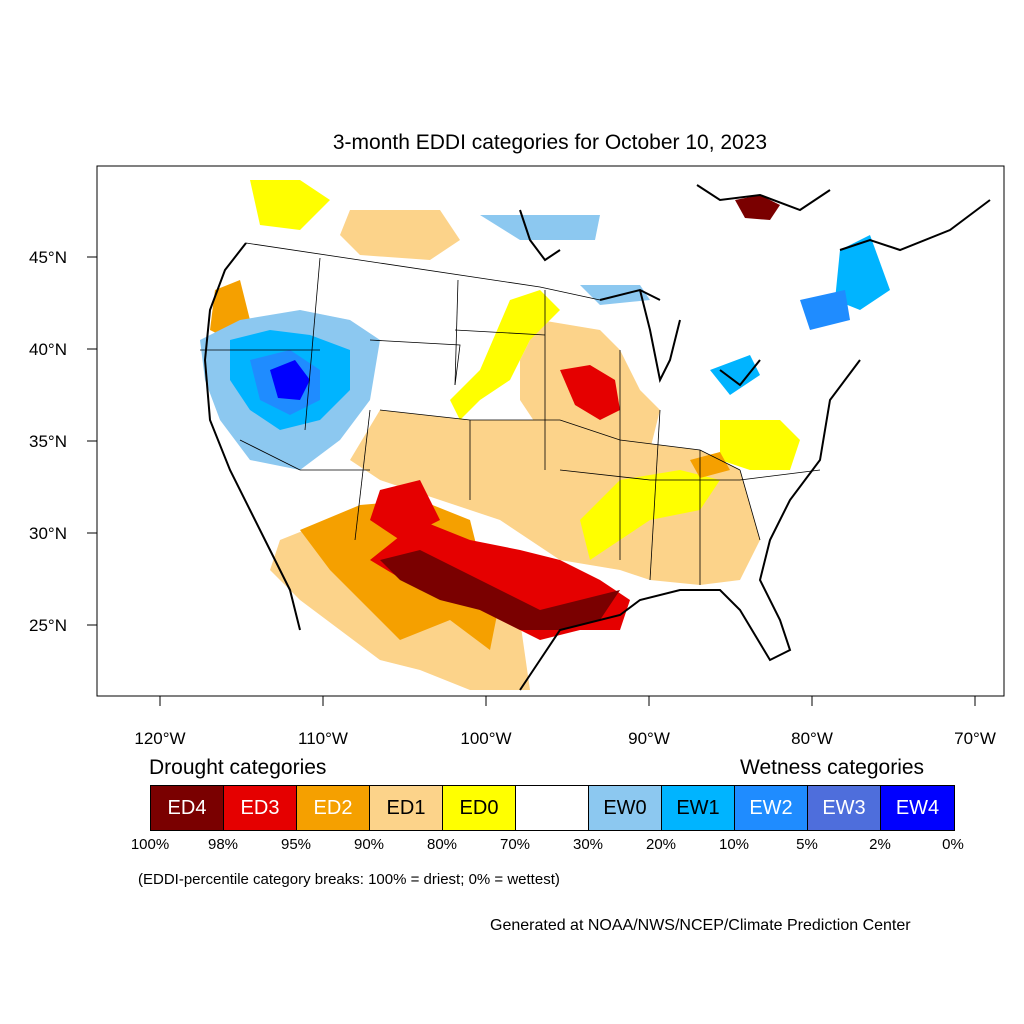  Describe the element at coordinates (771, 808) in the screenshot. I see `legend-box: EW2` at that location.